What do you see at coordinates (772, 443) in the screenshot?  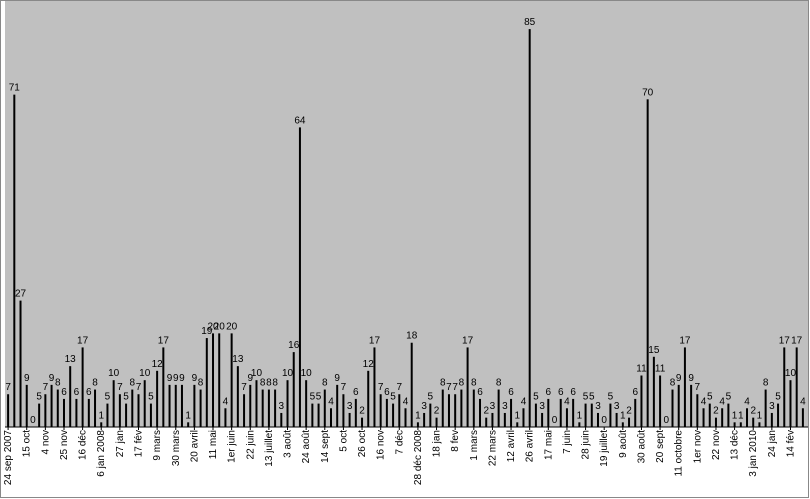 I see `x-tick-label: 24 jan` at bounding box center [772, 443].